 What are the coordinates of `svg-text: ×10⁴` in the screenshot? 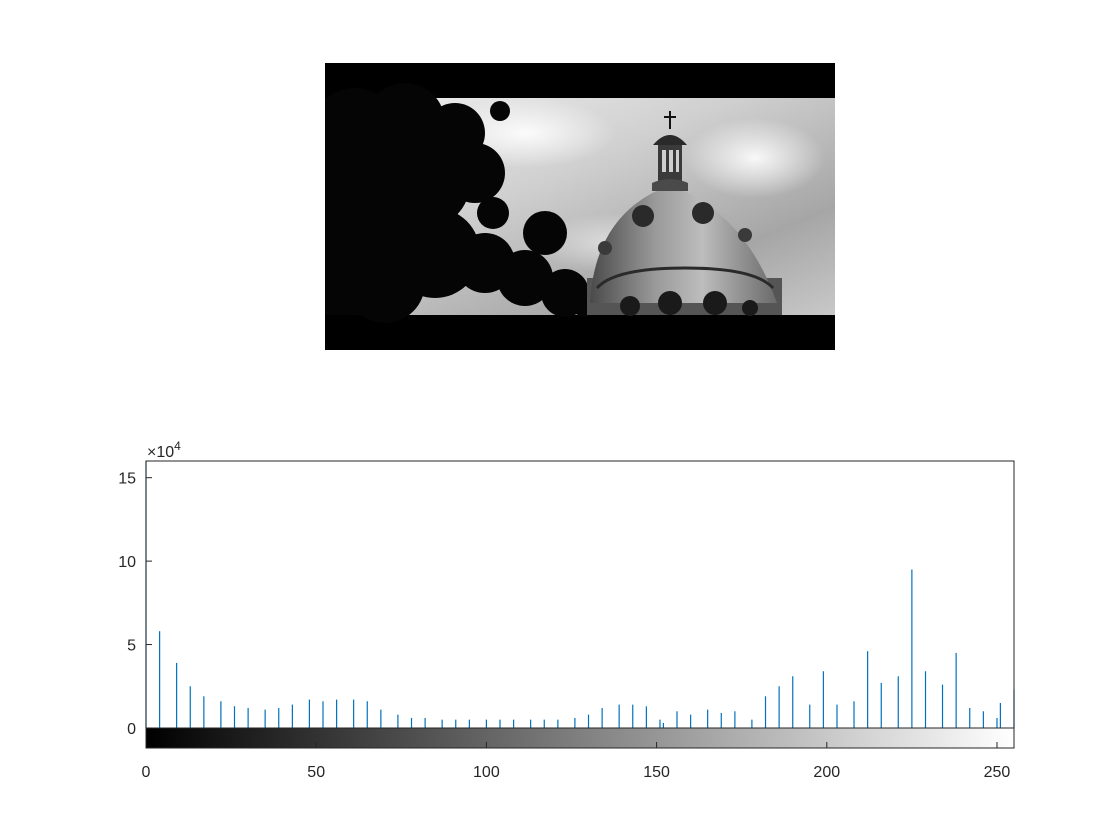 It's located at (164, 450).